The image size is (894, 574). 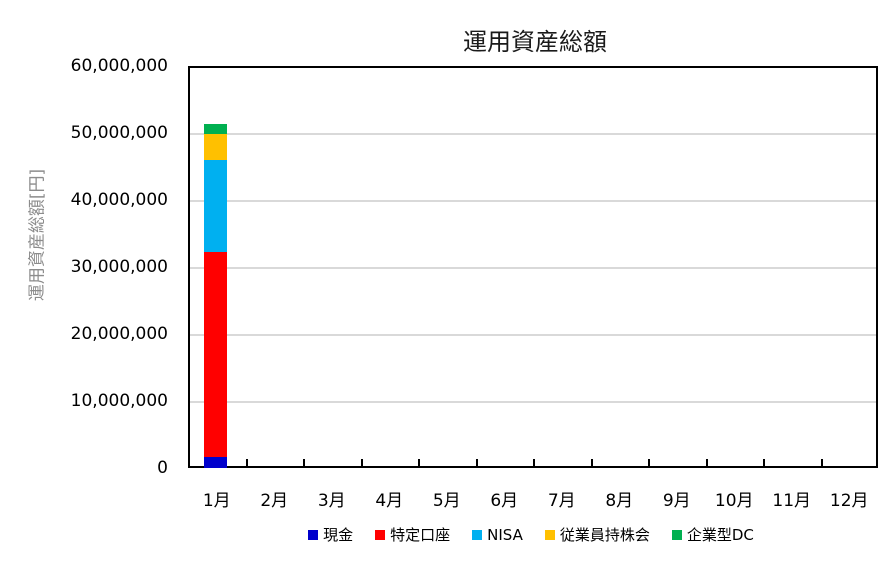 What do you see at coordinates (504, 501) in the screenshot?
I see `x-tick-label: 6月` at bounding box center [504, 501].